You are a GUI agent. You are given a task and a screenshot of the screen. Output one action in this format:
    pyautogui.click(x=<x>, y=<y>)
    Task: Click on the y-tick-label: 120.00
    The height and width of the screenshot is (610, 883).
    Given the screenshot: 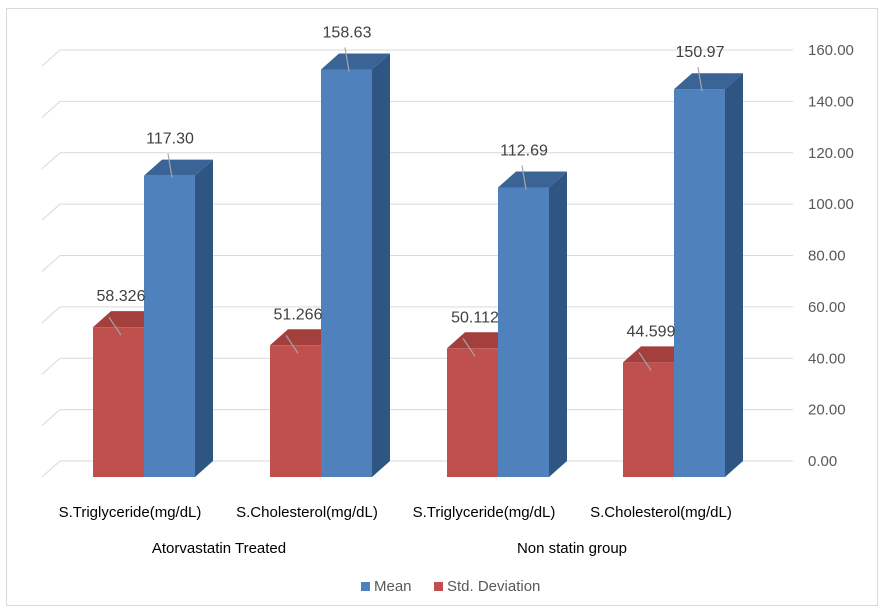 What is the action you would take?
    pyautogui.click(x=831, y=153)
    